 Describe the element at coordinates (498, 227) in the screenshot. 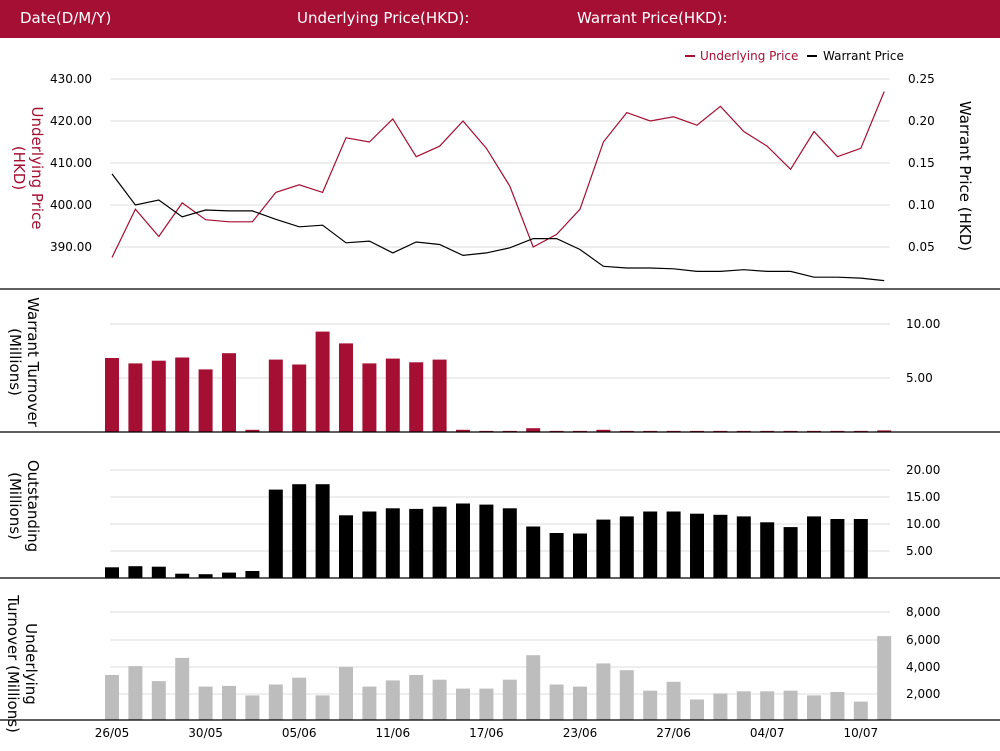

I see `warrant-price-line` at that location.